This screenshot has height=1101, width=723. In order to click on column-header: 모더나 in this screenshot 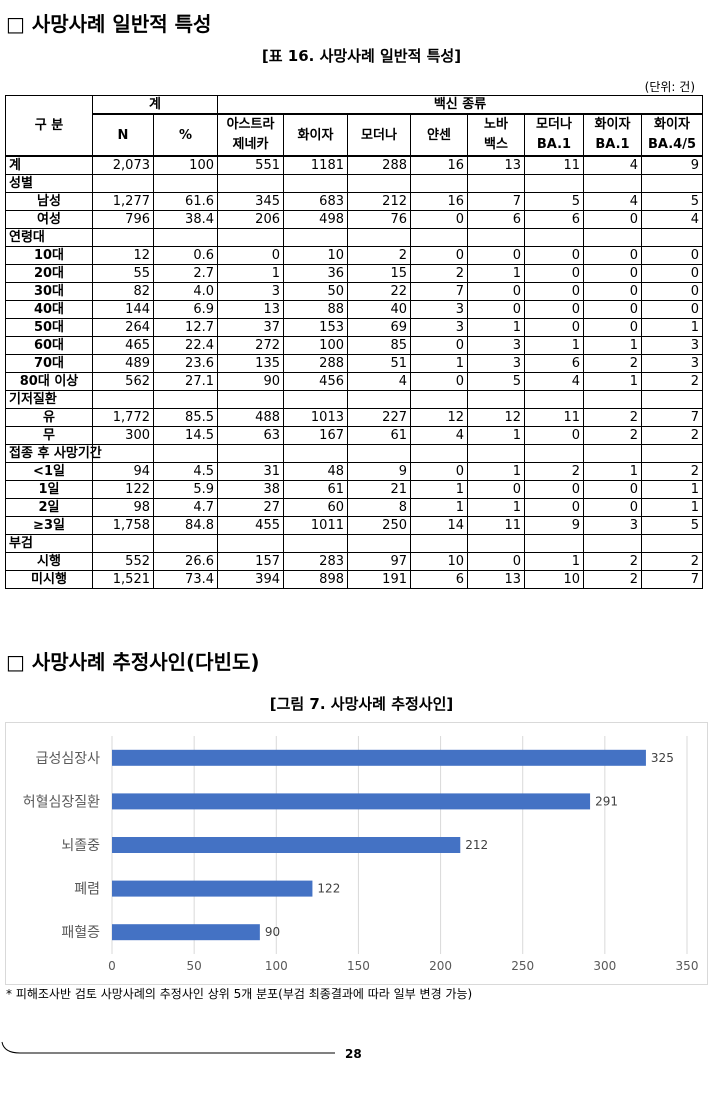, I will do `click(379, 135)`.